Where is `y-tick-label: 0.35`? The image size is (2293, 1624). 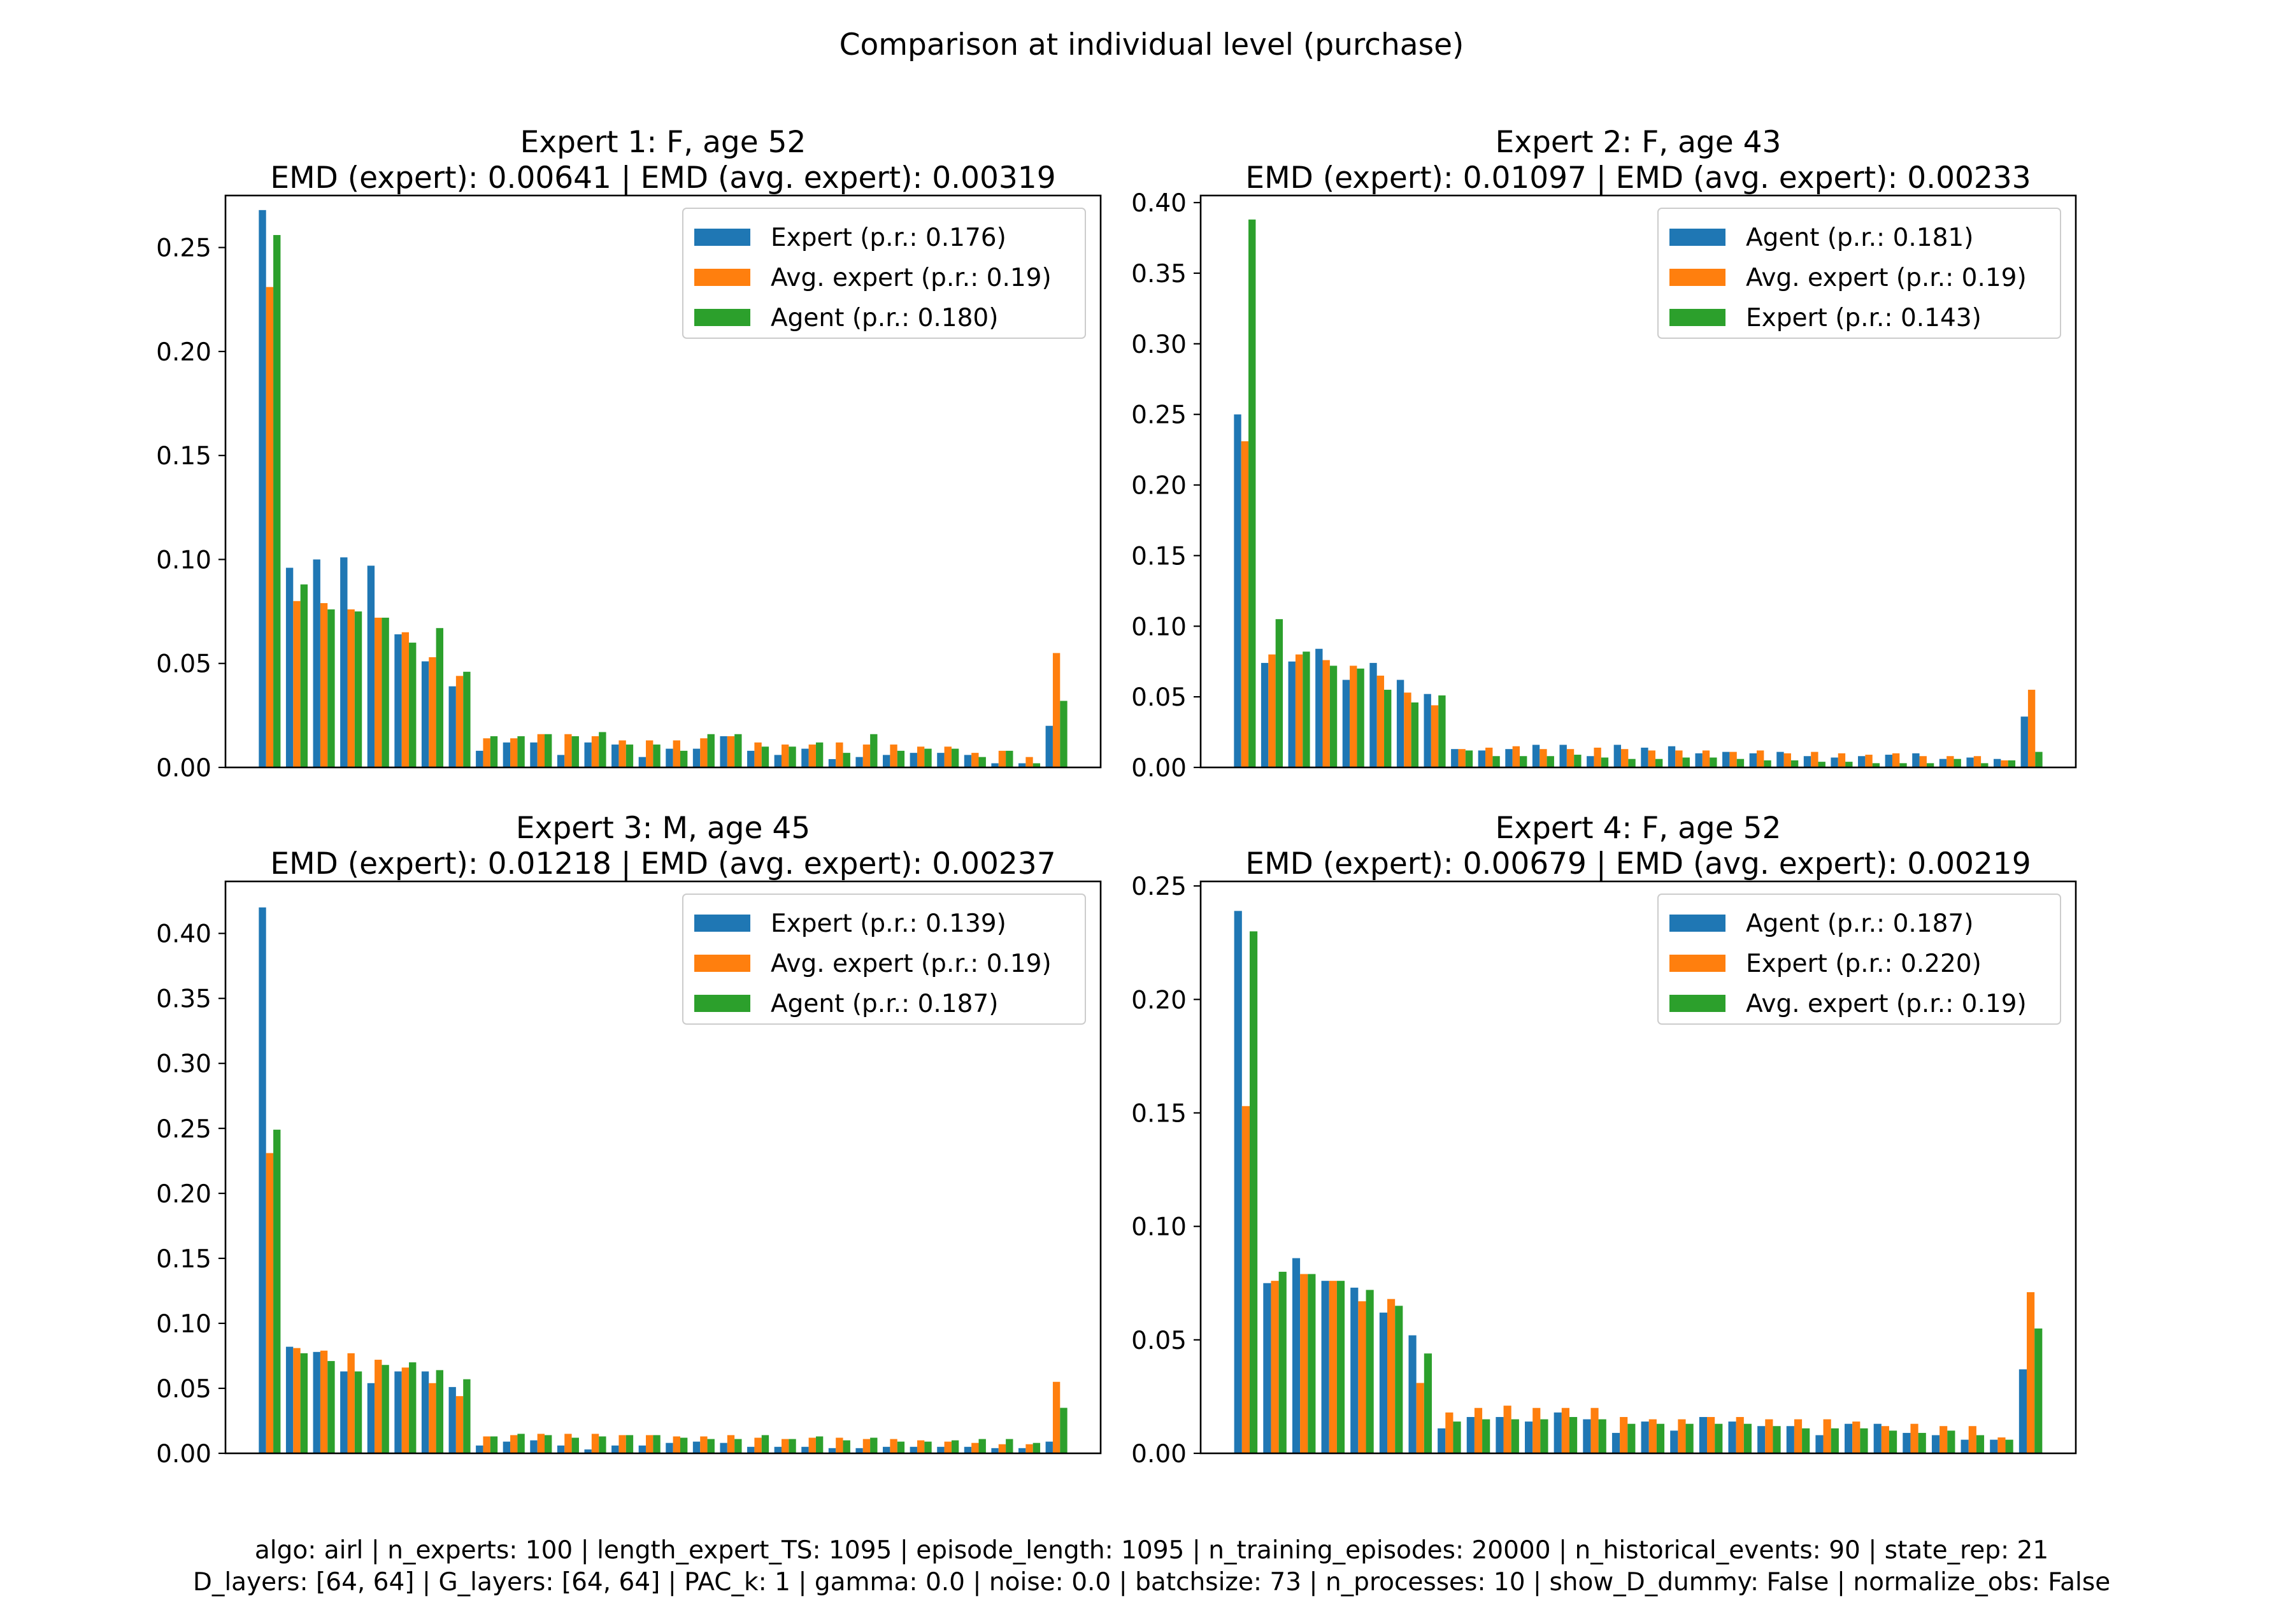 y-tick-label: 0.35 is located at coordinates (1159, 274).